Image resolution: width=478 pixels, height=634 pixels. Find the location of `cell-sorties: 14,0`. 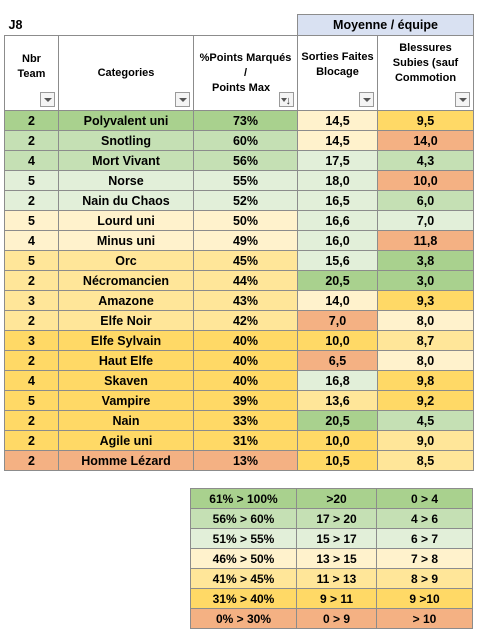

cell-sorties: 14,0 is located at coordinates (337, 300).